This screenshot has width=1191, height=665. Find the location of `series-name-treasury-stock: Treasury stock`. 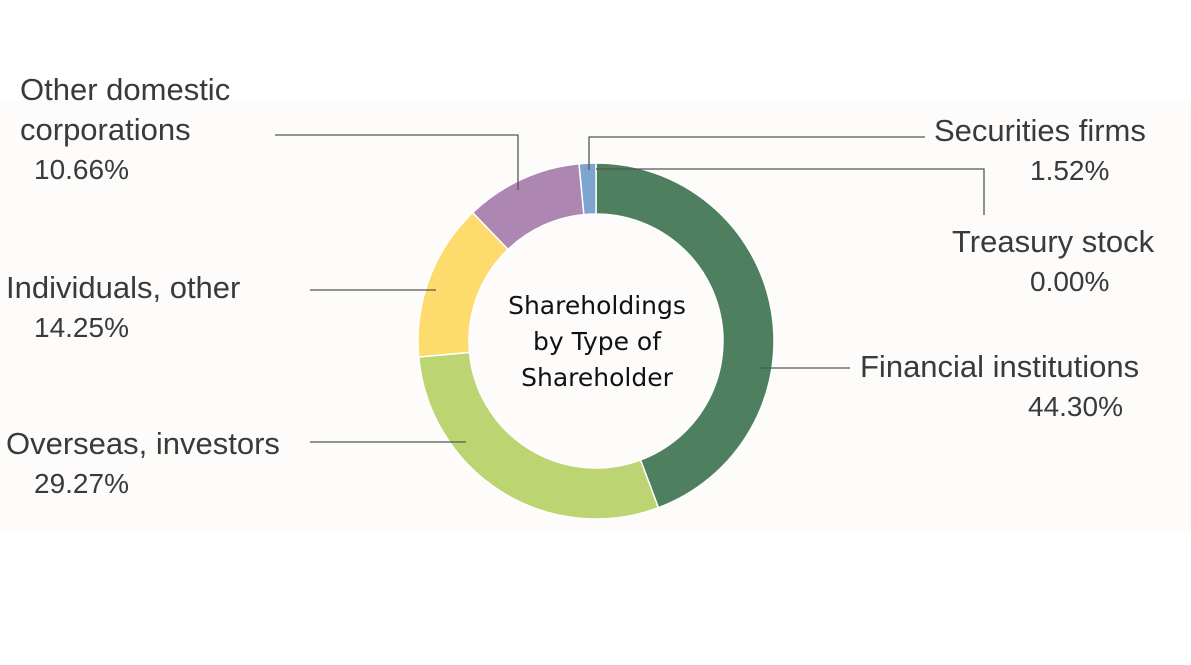

series-name-treasury-stock: Treasury stock is located at coordinates (1053, 241).